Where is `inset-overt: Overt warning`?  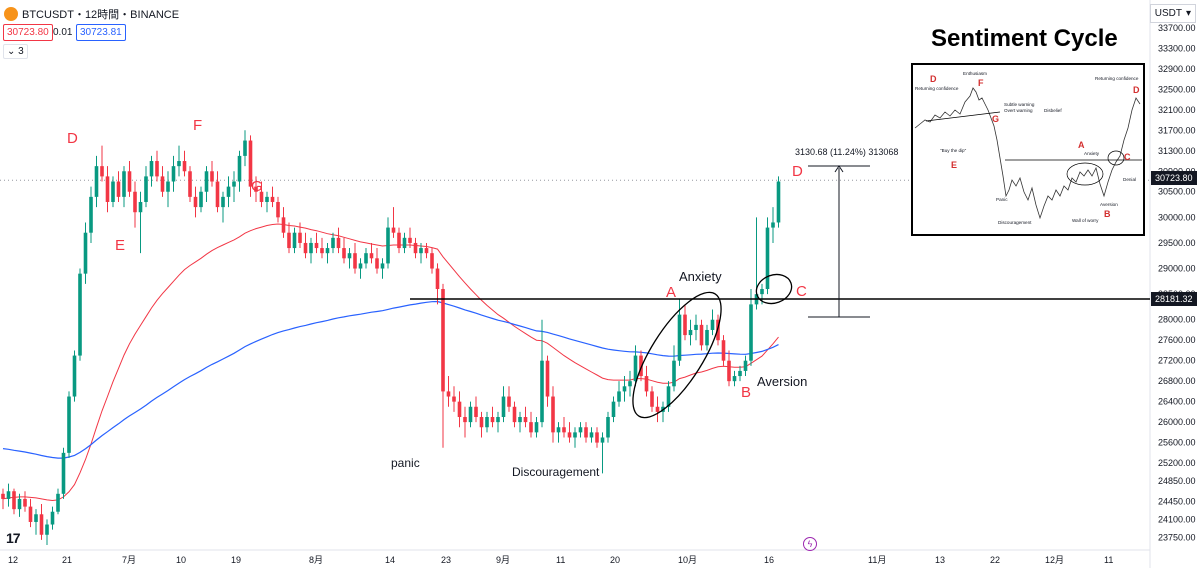 inset-overt: Overt warning is located at coordinates (1018, 110).